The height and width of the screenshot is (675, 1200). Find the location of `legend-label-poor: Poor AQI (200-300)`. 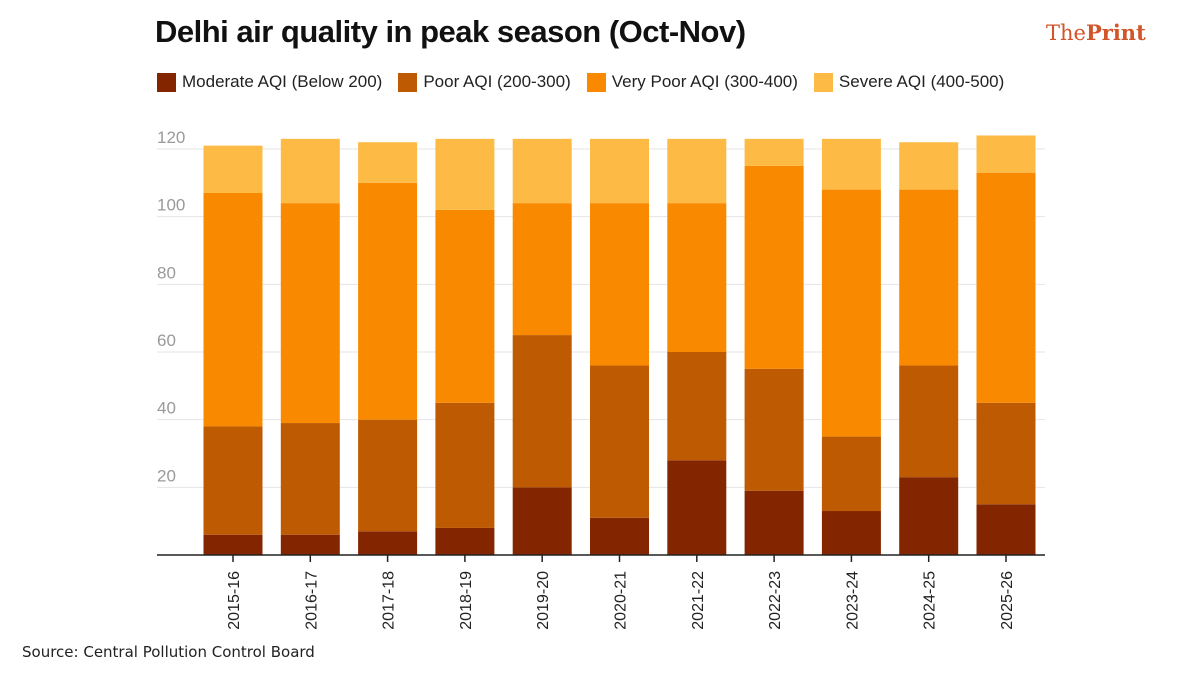

legend-label-poor: Poor AQI (200-300) is located at coordinates (497, 81).